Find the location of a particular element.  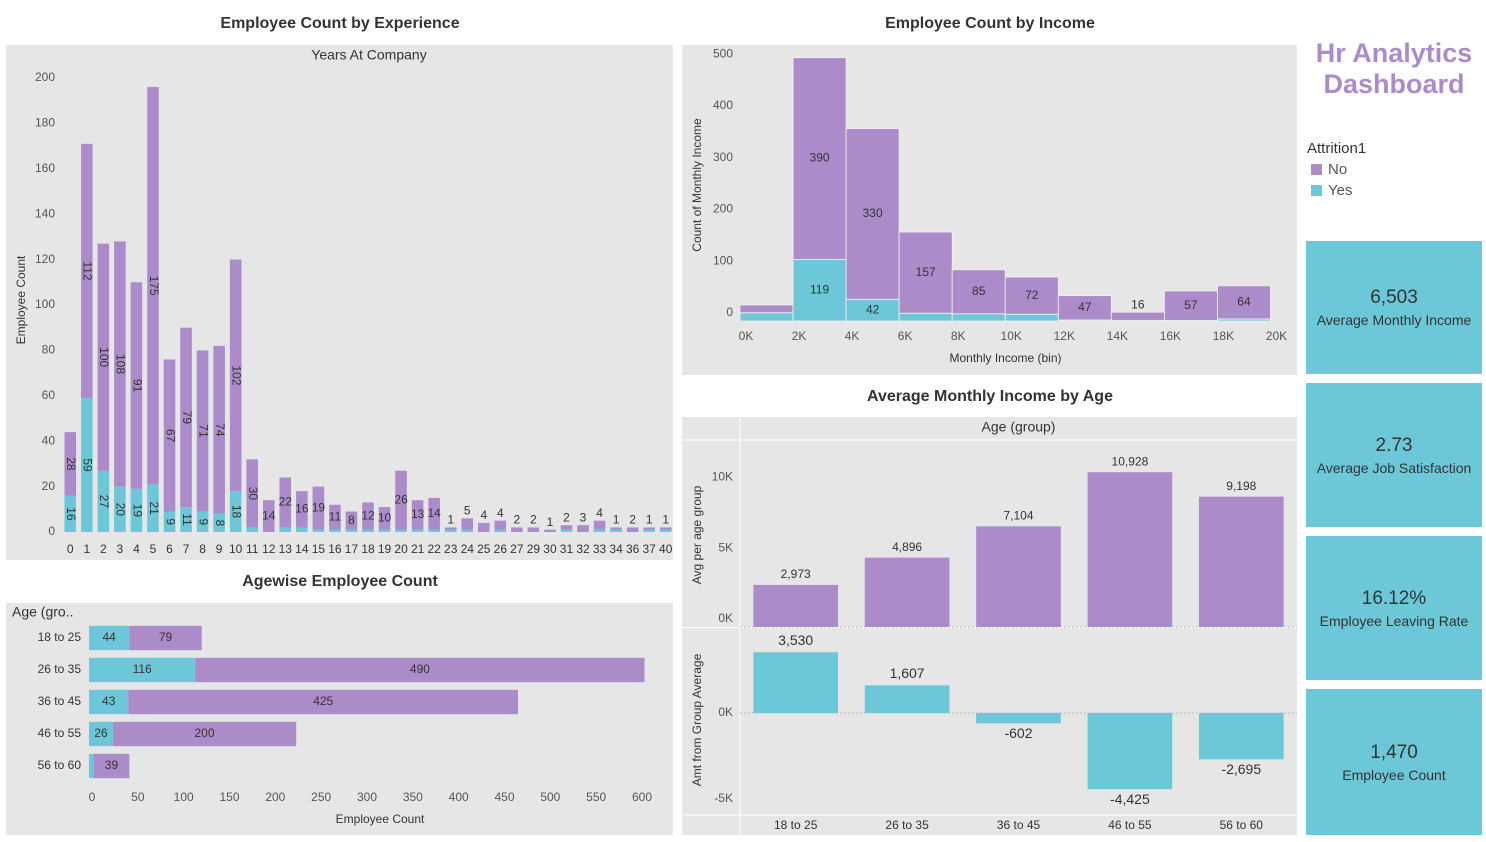

legend-item: Yes is located at coordinates (1336, 190).